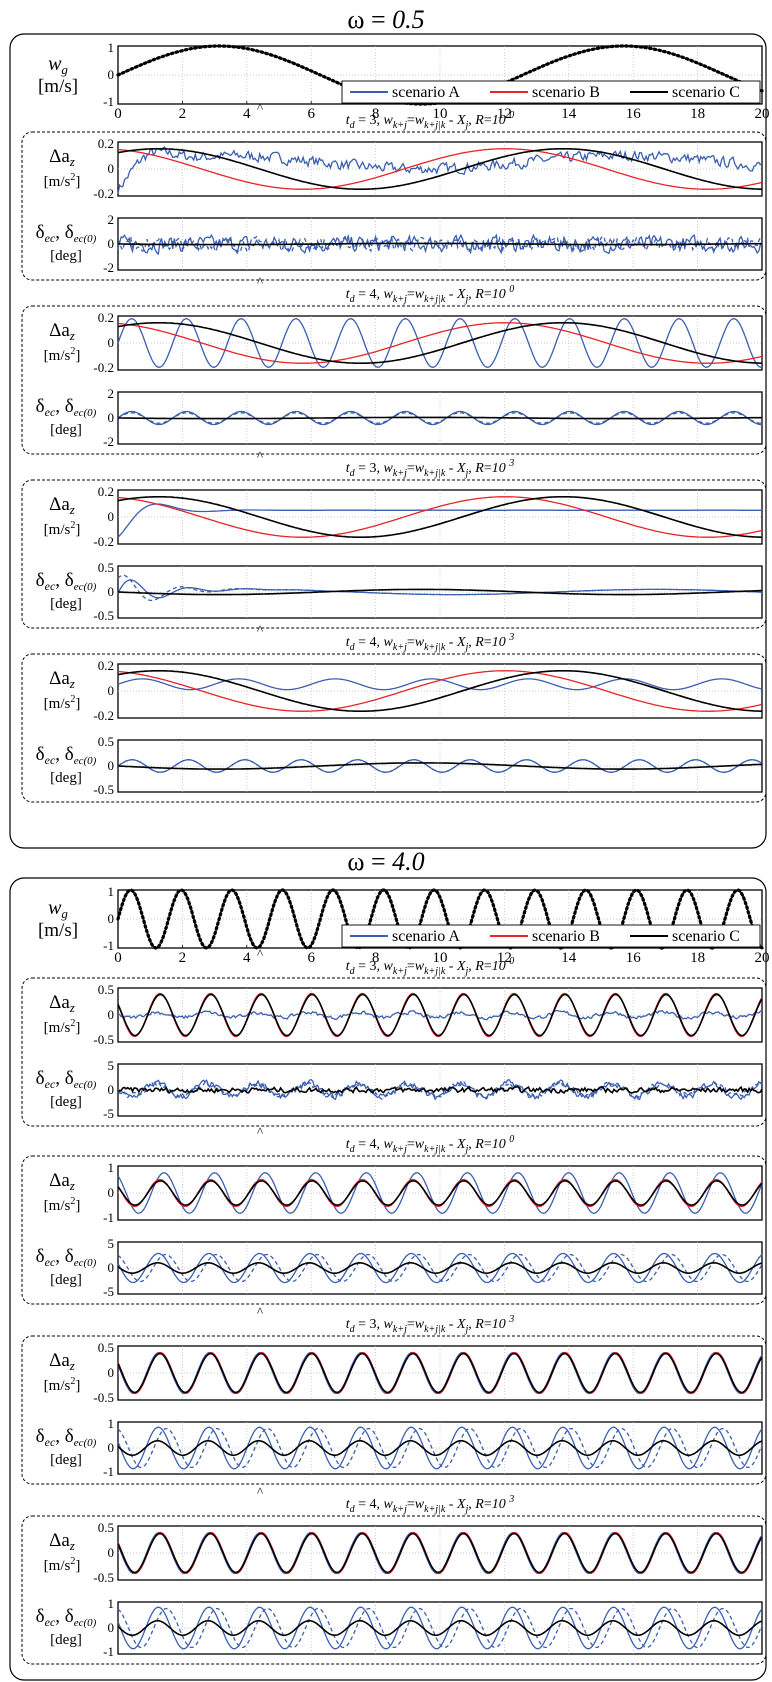 Image resolution: width=772 pixels, height=1682 pixels. What do you see at coordinates (108, 1217) in the screenshot?
I see `y-tick-label: -1` at bounding box center [108, 1217].